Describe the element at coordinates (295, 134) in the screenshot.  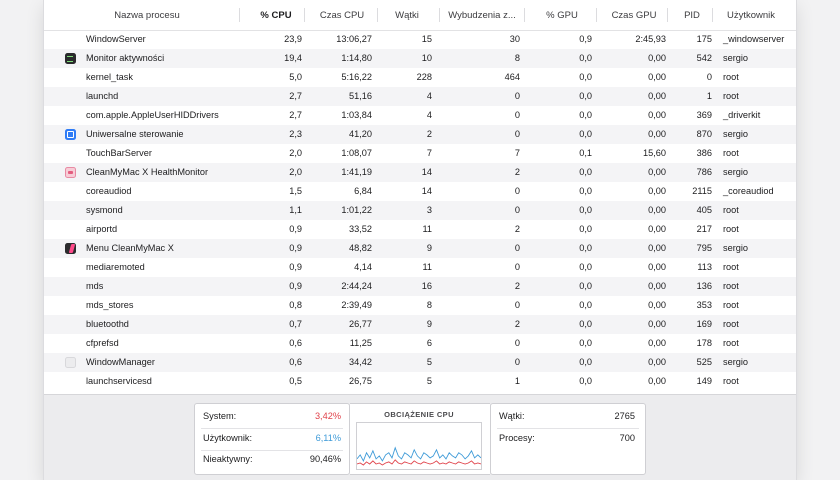
I see `cell-cpu: 2,3` at that location.